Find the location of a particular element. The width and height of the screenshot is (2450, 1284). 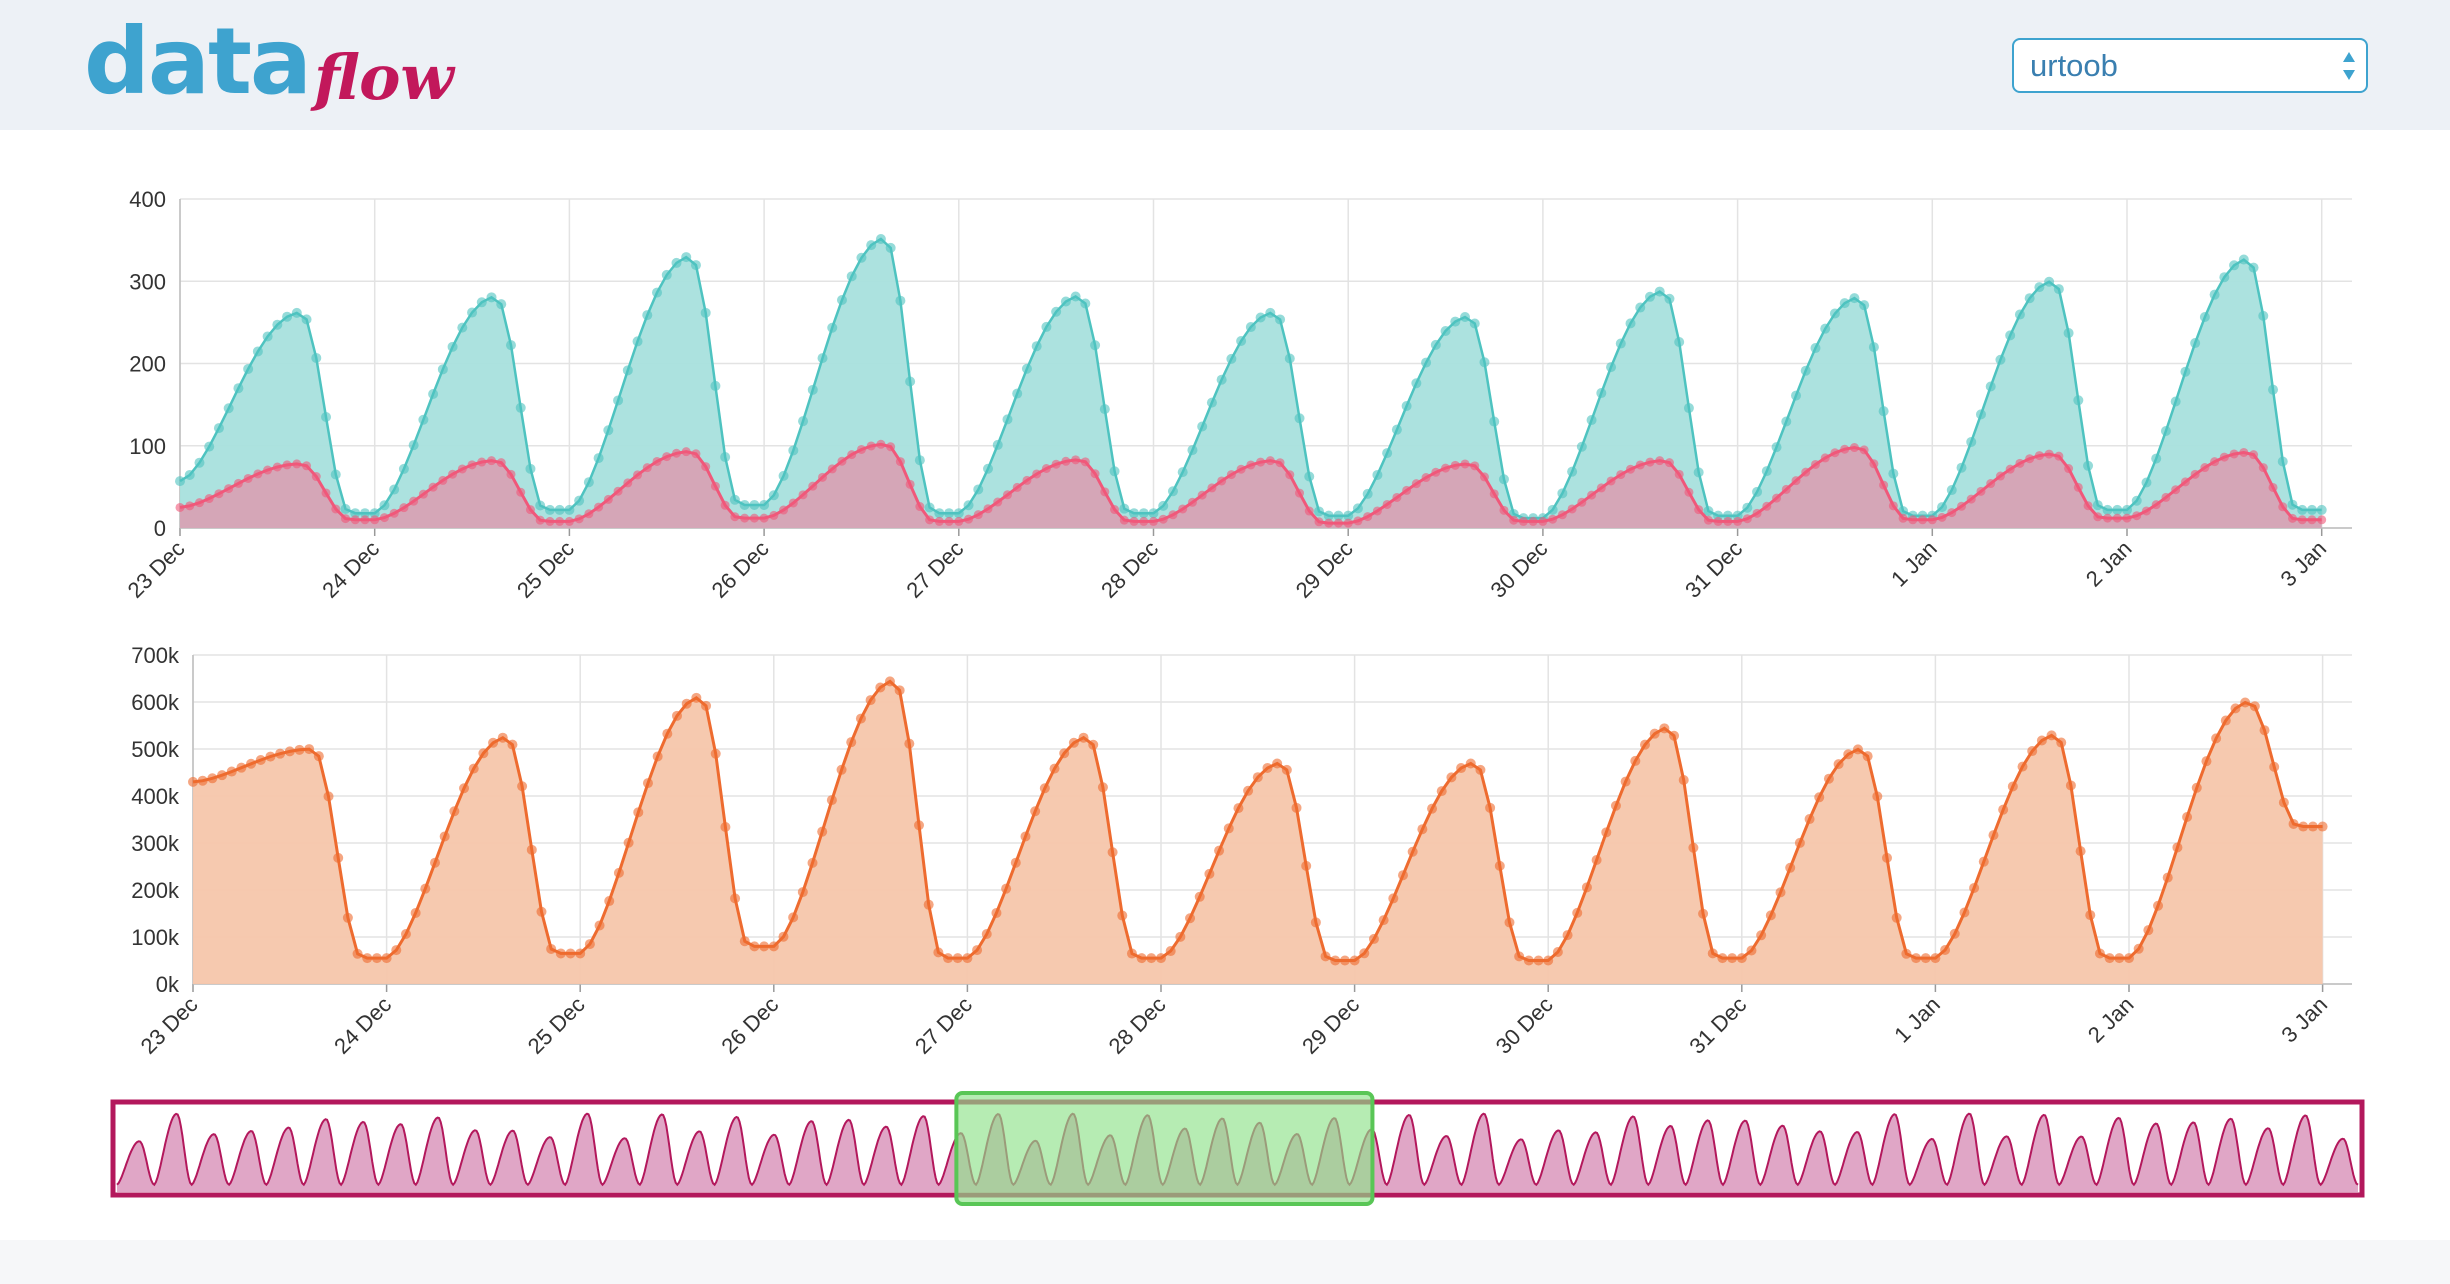

x-tick-label: 30 Dec is located at coordinates (1518, 569).